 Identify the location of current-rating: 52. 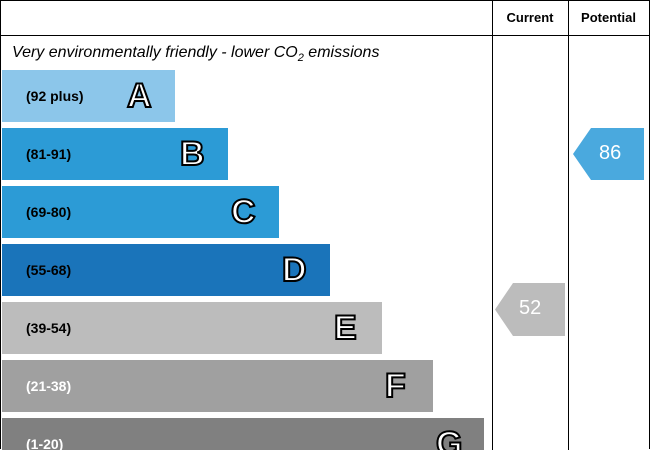
(530, 309).